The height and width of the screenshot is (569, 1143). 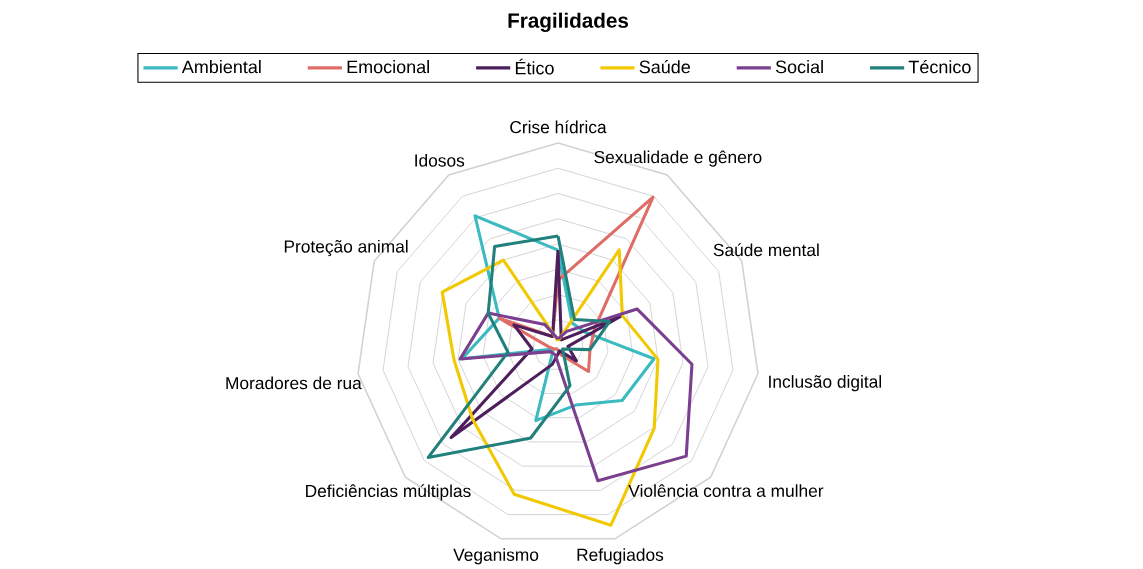 I want to click on chart-title: Fragilidades, so click(x=568, y=22).